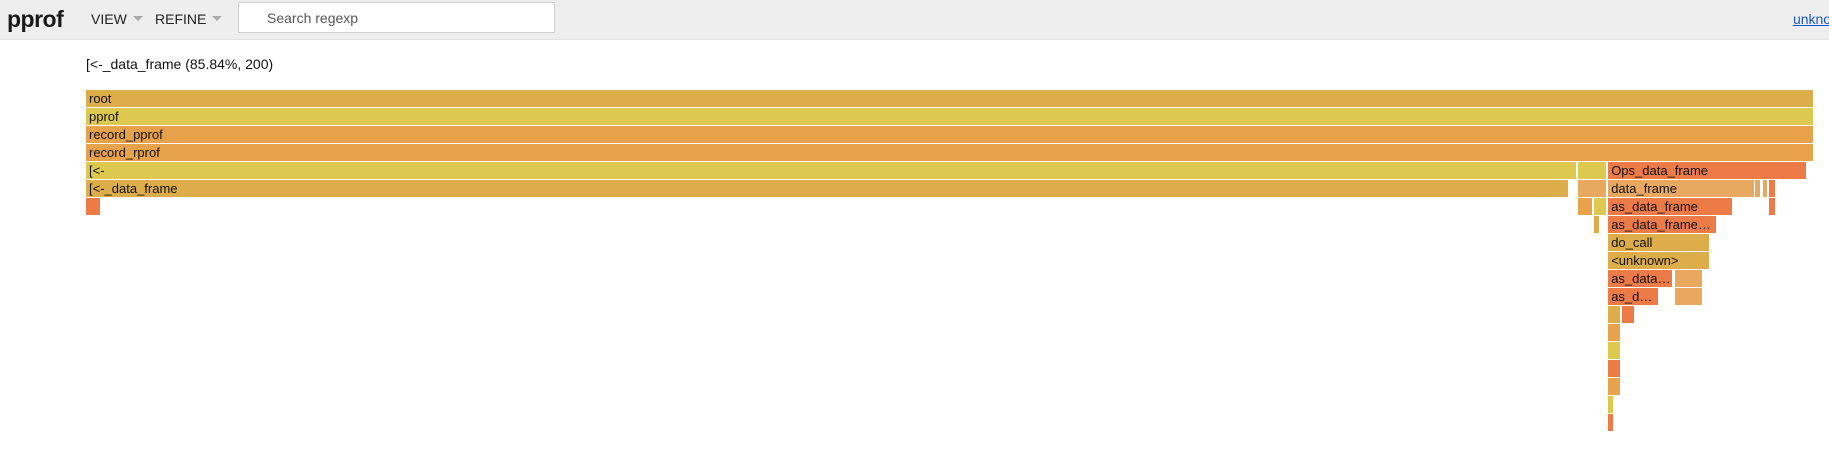  I want to click on flame-frame: Ops_data_frame, so click(1707, 170).